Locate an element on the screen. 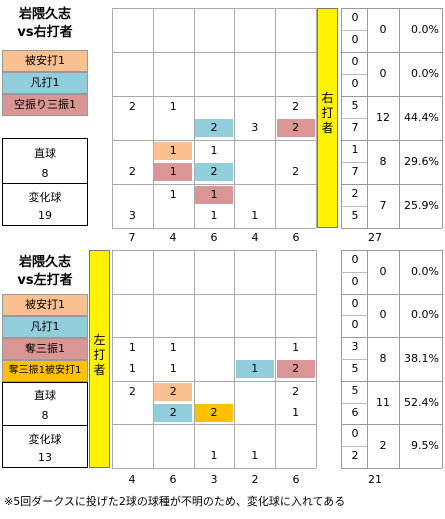 This screenshot has width=445, height=519. table-total: 0 is located at coordinates (383, 315).